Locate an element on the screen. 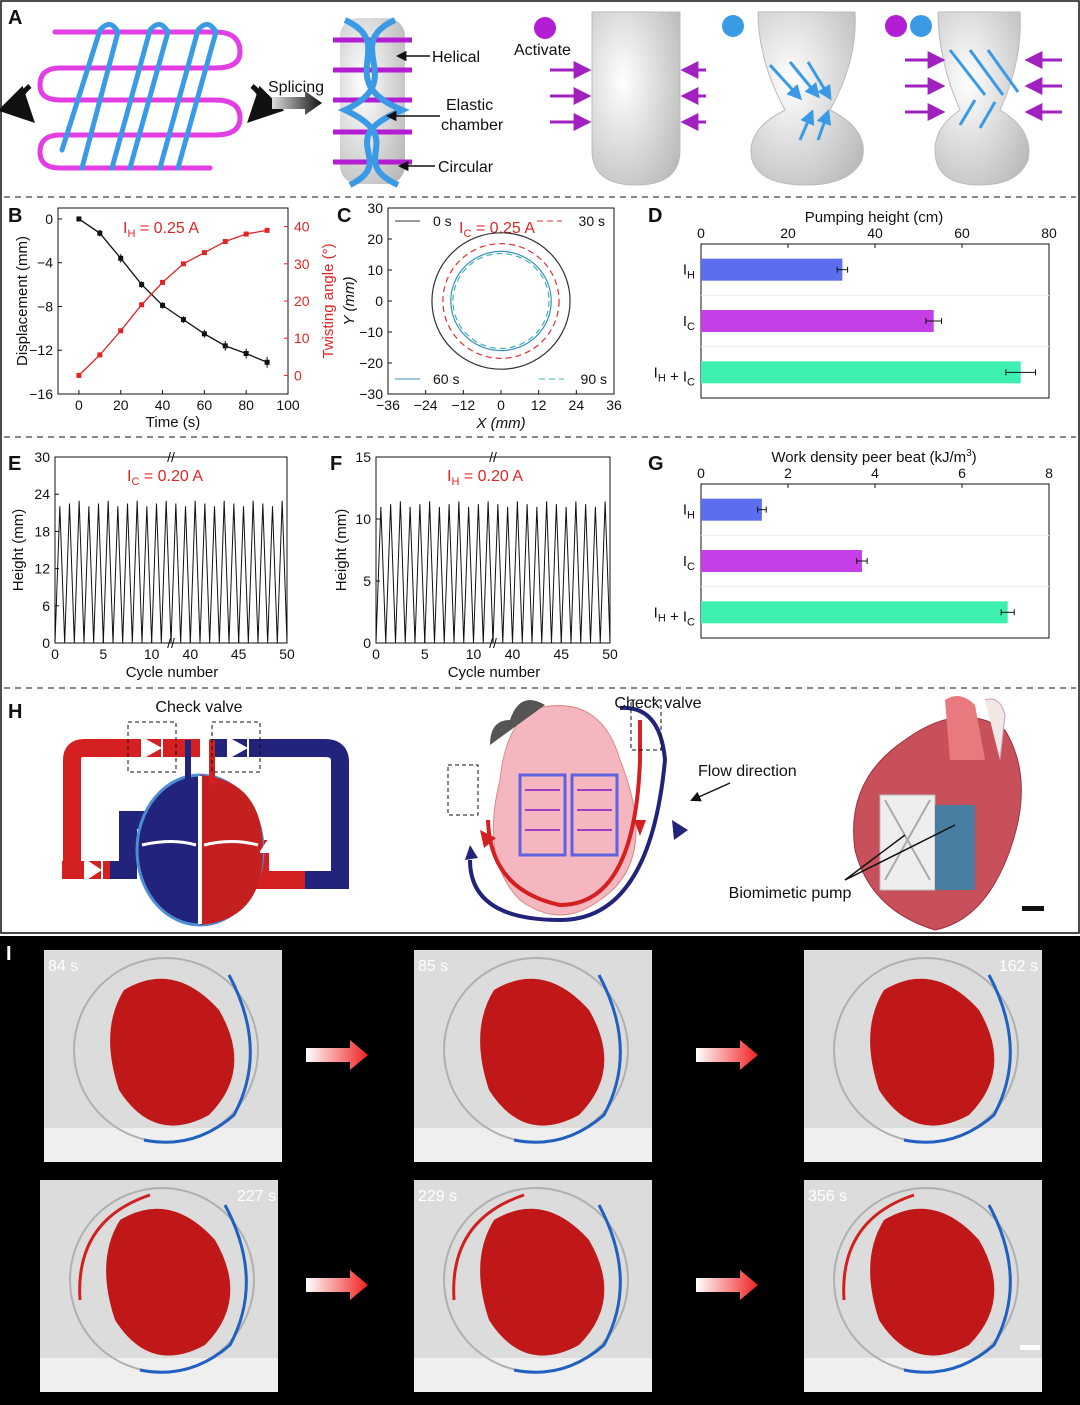 The image size is (1080, 1405). y-tick-label-right: 30 is located at coordinates (302, 264).